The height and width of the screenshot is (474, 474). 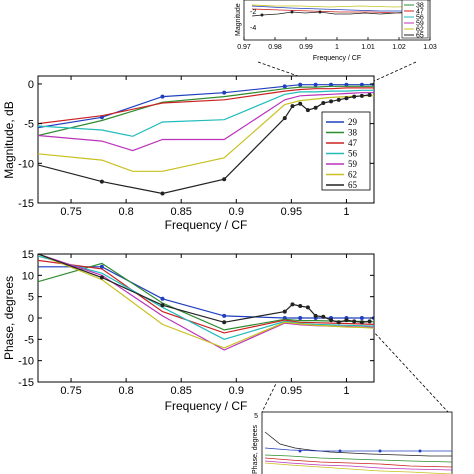 What do you see at coordinates (346, 212) in the screenshot?
I see `magnitude-xtick-label: 1` at bounding box center [346, 212].